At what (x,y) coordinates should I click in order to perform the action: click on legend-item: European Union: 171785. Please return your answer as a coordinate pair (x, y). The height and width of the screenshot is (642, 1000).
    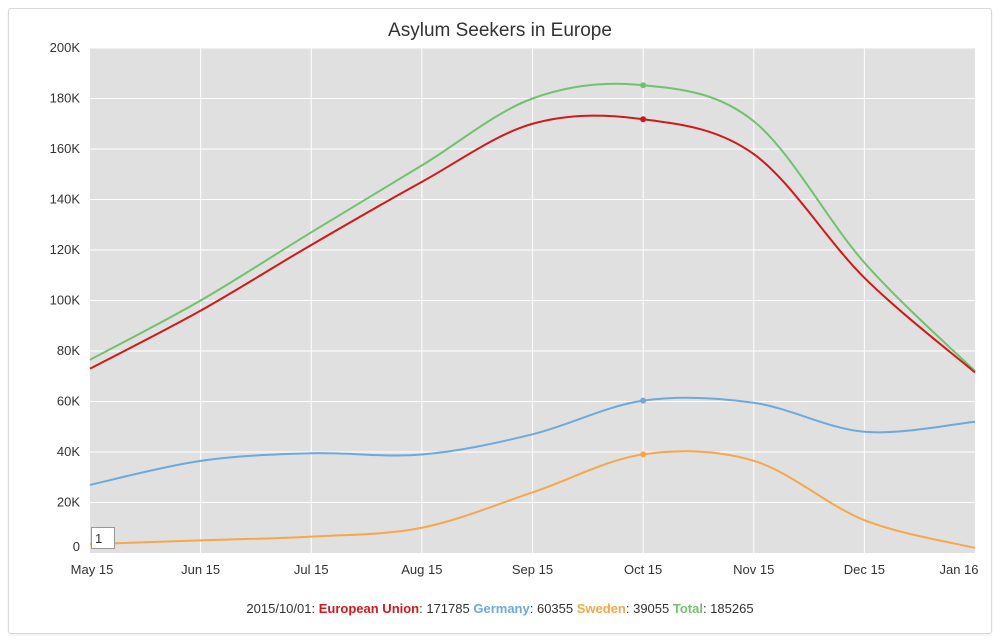
    Looking at the image, I should click on (394, 608).